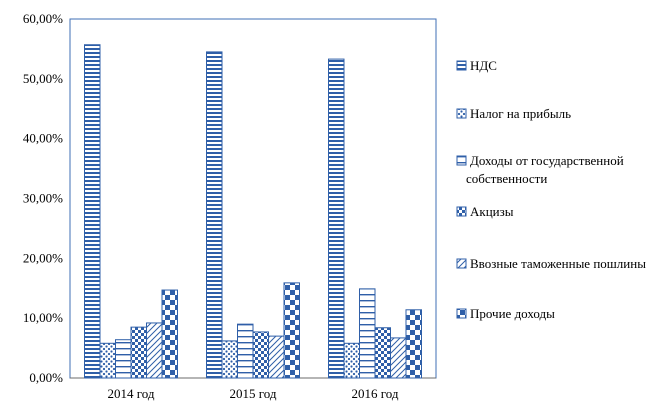  What do you see at coordinates (43, 18) in the screenshot?
I see `y-tick-label: 60,00%` at bounding box center [43, 18].